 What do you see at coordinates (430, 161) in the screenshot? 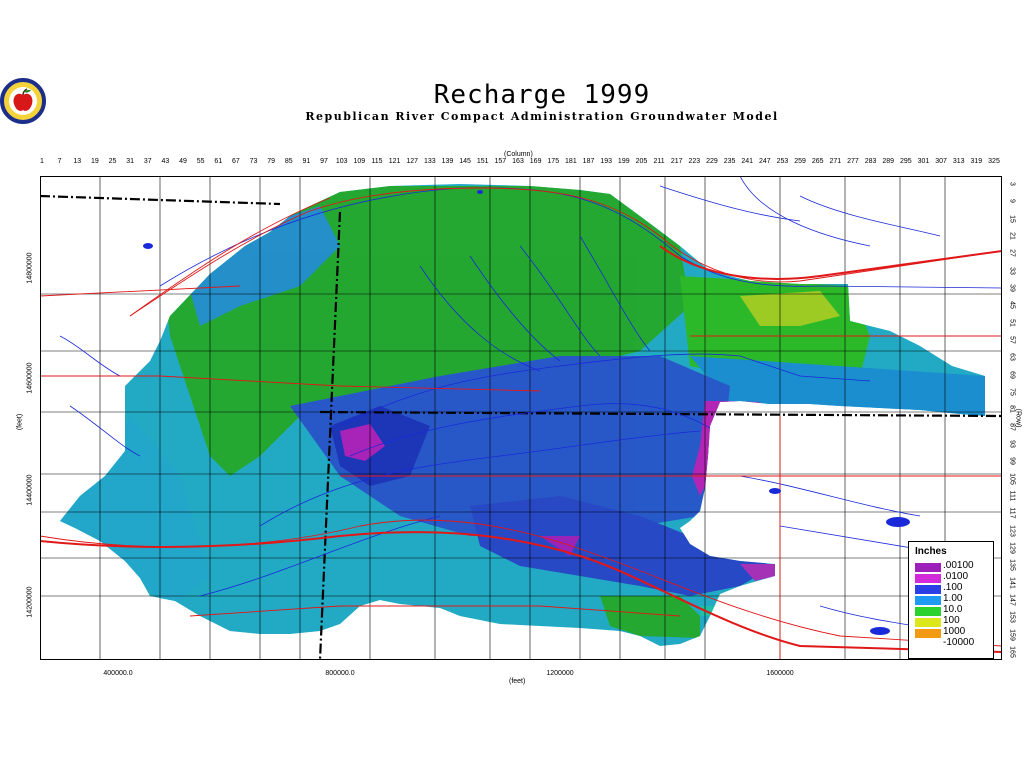
I see `column-tick: 133` at bounding box center [430, 161].